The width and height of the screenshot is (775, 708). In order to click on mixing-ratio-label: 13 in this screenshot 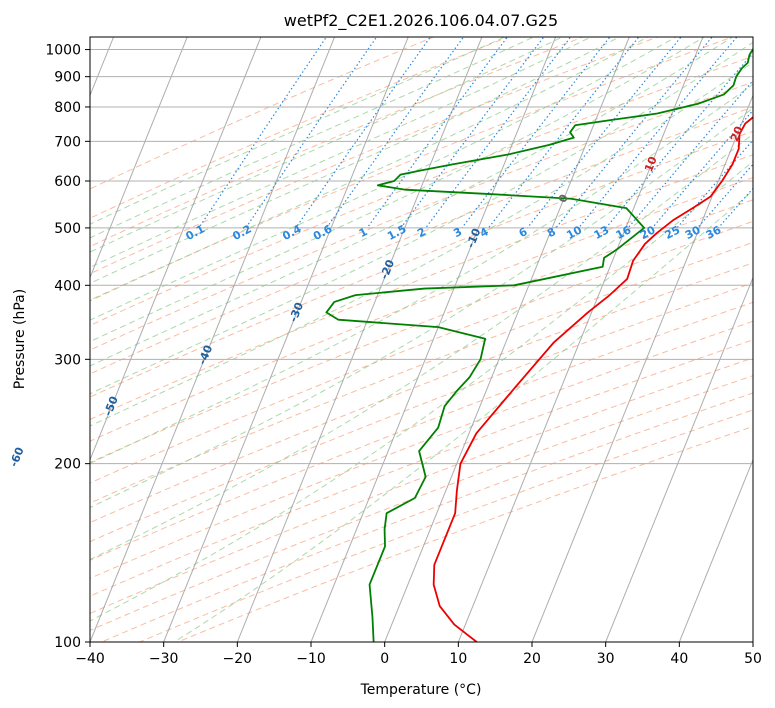, I will do `click(602, 232)`.